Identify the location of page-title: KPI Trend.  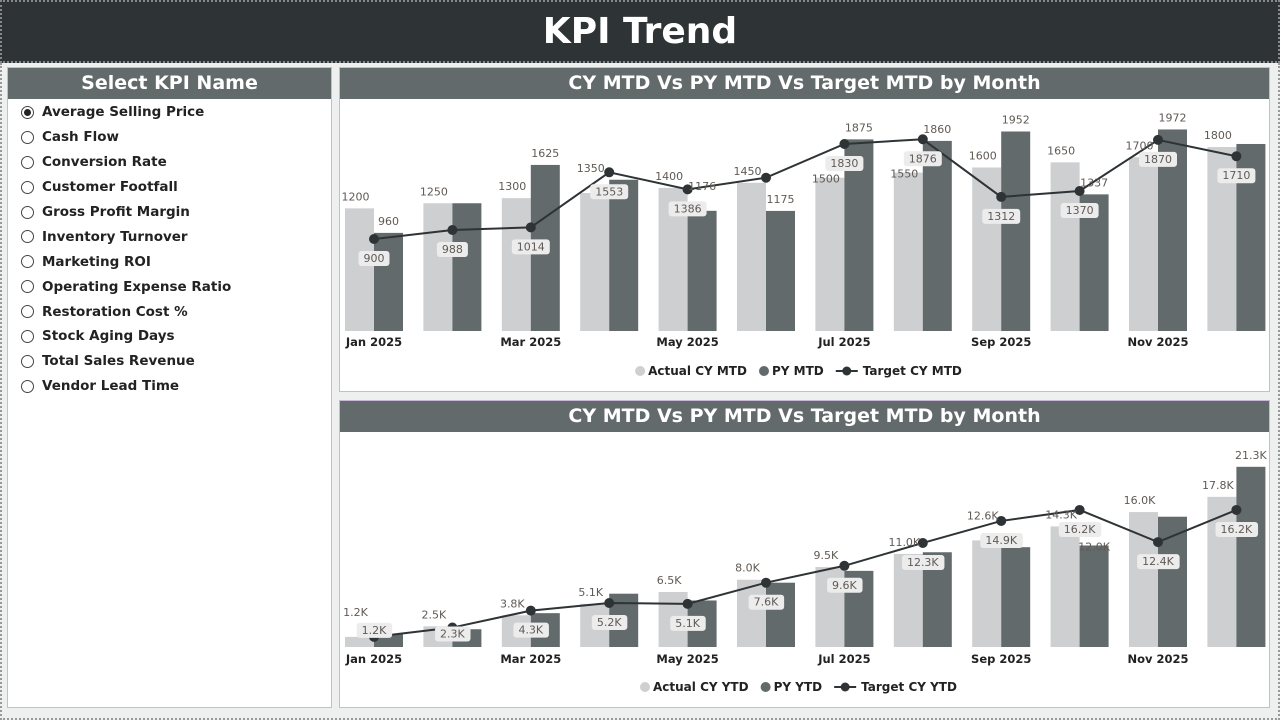
(640, 31).